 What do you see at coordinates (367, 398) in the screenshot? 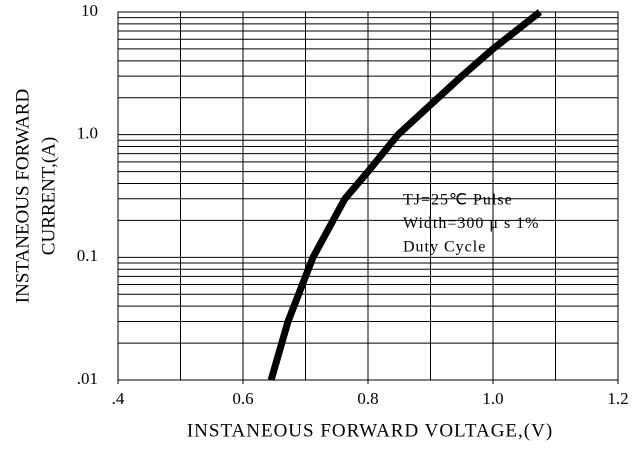
I see `x-tick-label: 0.8` at bounding box center [367, 398].